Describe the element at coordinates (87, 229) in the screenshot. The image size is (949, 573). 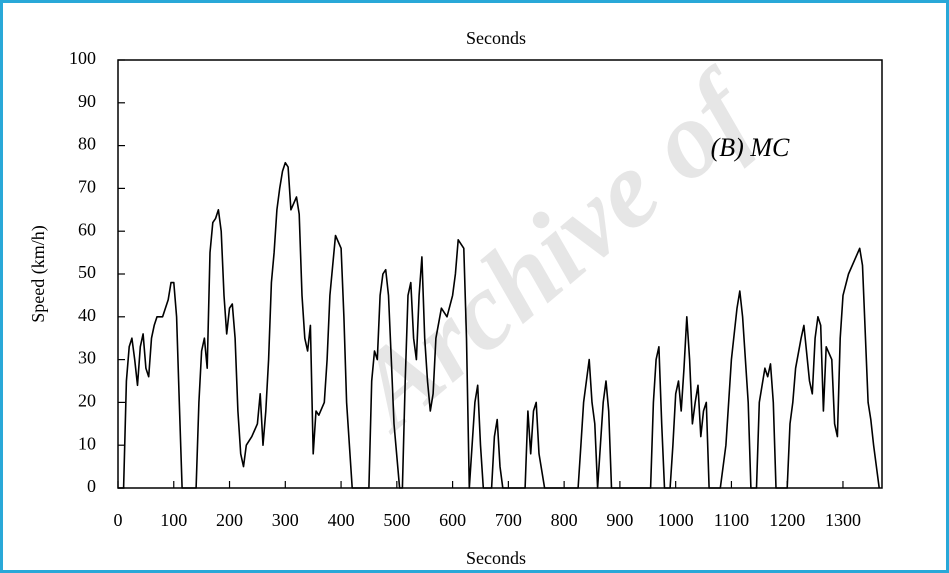
I see `y-tick-label: 60` at that location.